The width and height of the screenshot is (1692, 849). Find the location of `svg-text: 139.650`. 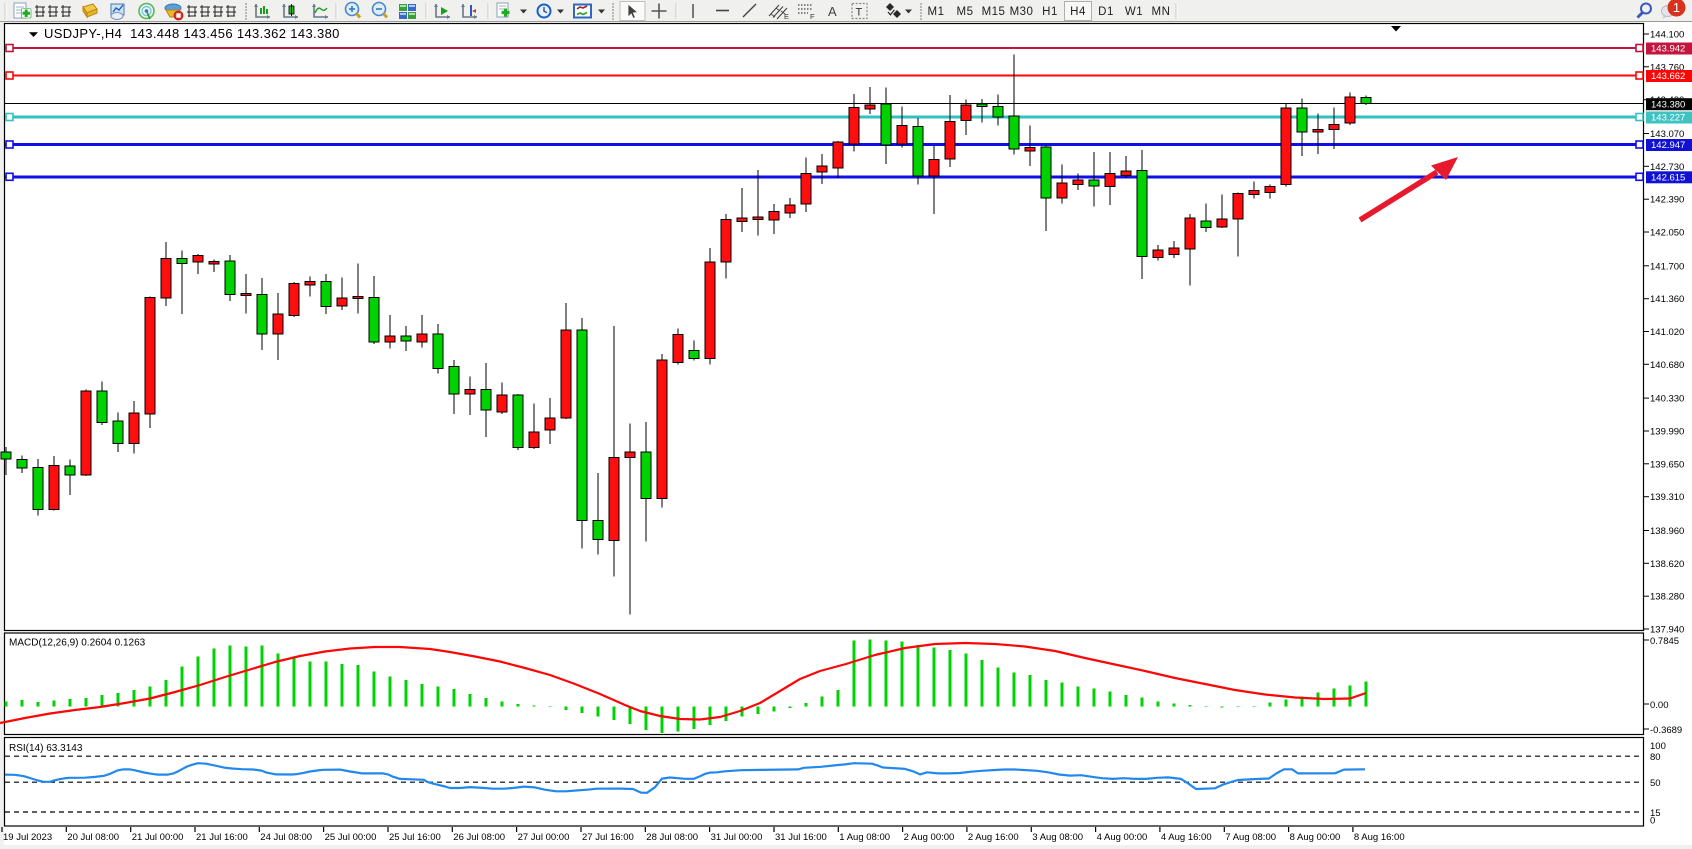

svg-text: 139.650 is located at coordinates (1667, 464).